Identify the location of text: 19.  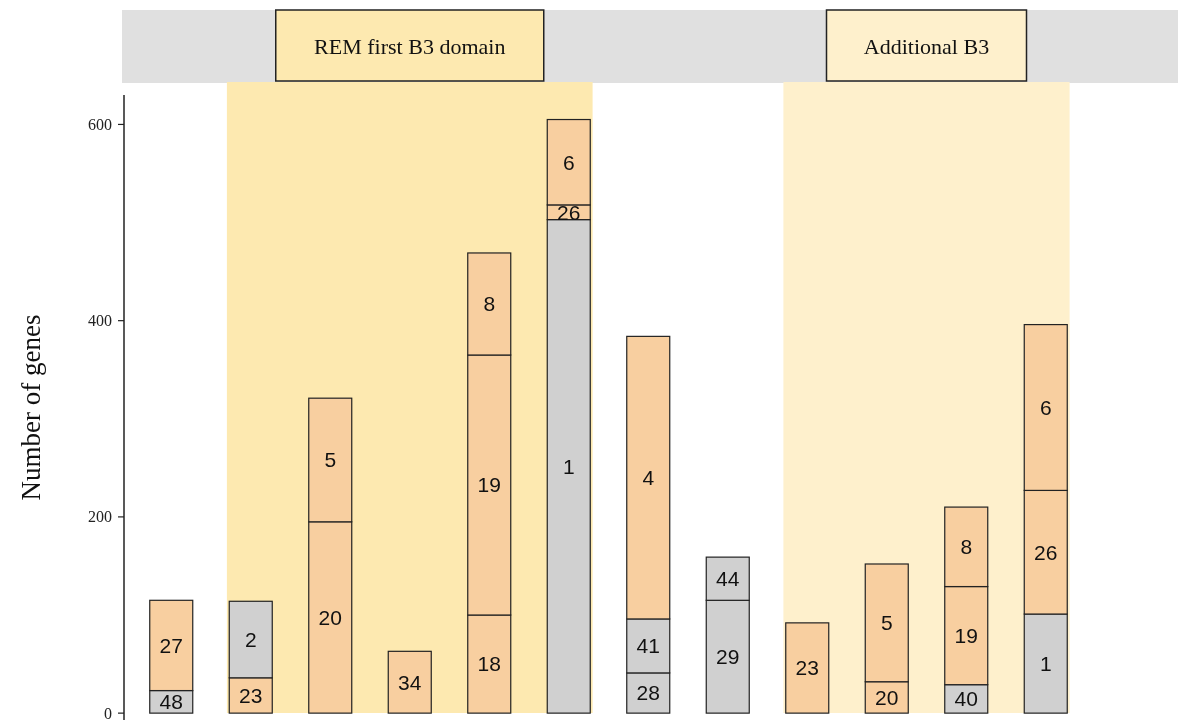
(966, 635).